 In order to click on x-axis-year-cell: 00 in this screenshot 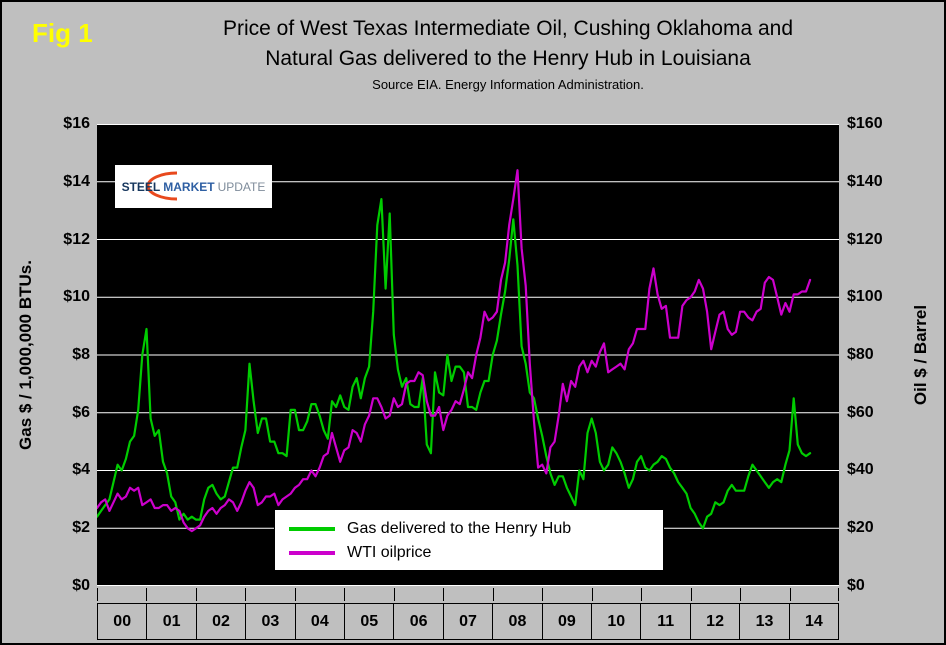, I will do `click(122, 621)`.